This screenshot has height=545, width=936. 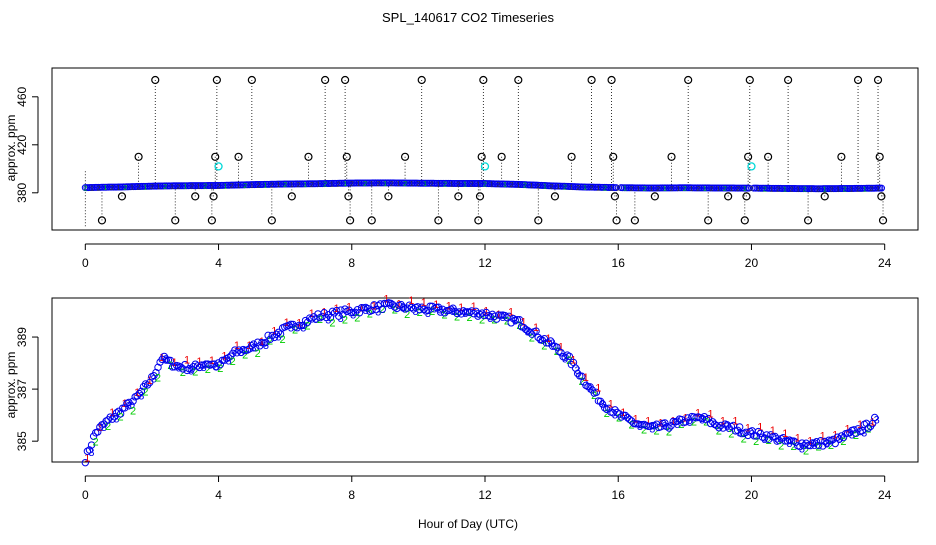 What do you see at coordinates (885, 263) in the screenshot?
I see `top-x-tick-label: 24` at bounding box center [885, 263].